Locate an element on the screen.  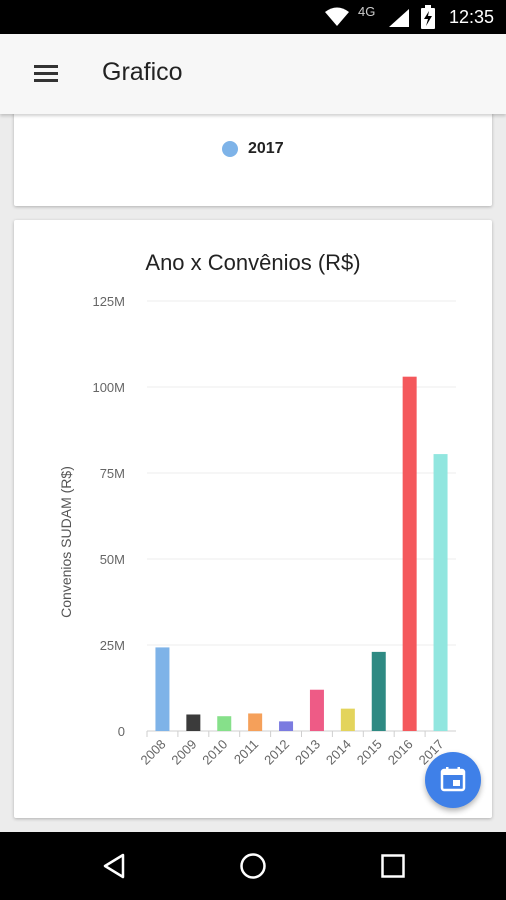
legend-swatch is located at coordinates (230, 149).